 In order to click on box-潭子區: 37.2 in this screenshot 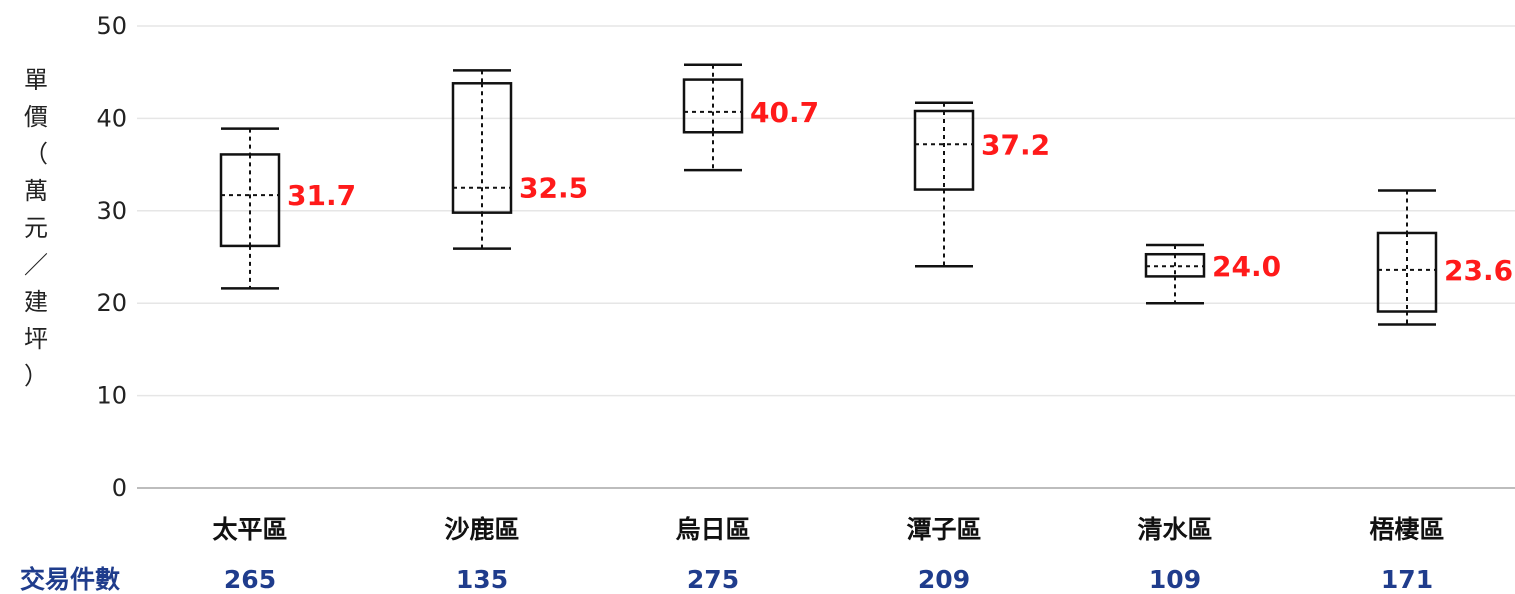, I will do `click(981, 184)`.